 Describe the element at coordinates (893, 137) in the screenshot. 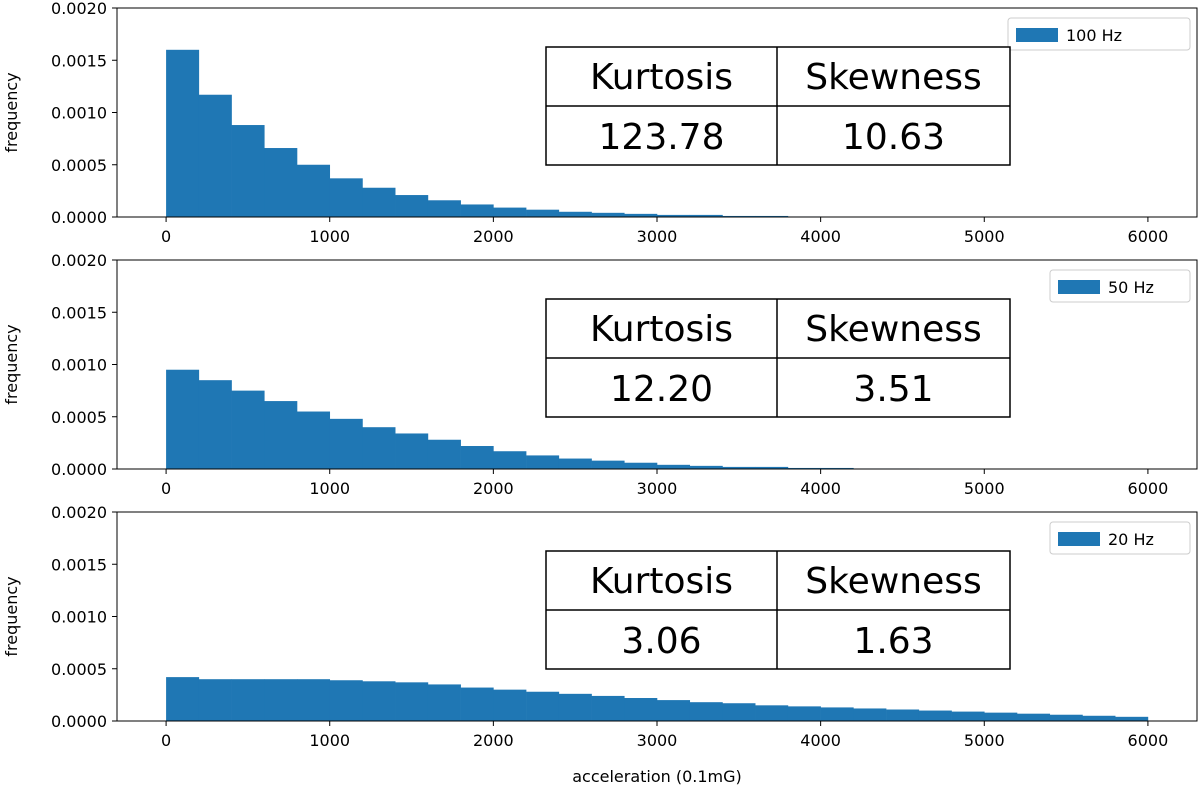

I see `skewness-value: 10.63` at that location.